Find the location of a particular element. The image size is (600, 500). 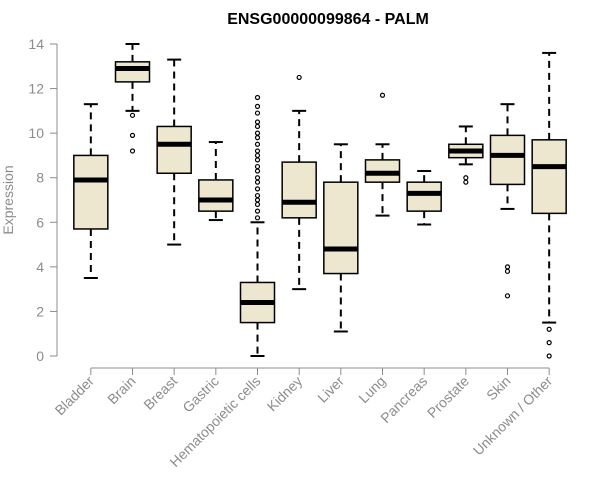

y-tick-label: 8 is located at coordinates (40, 178).